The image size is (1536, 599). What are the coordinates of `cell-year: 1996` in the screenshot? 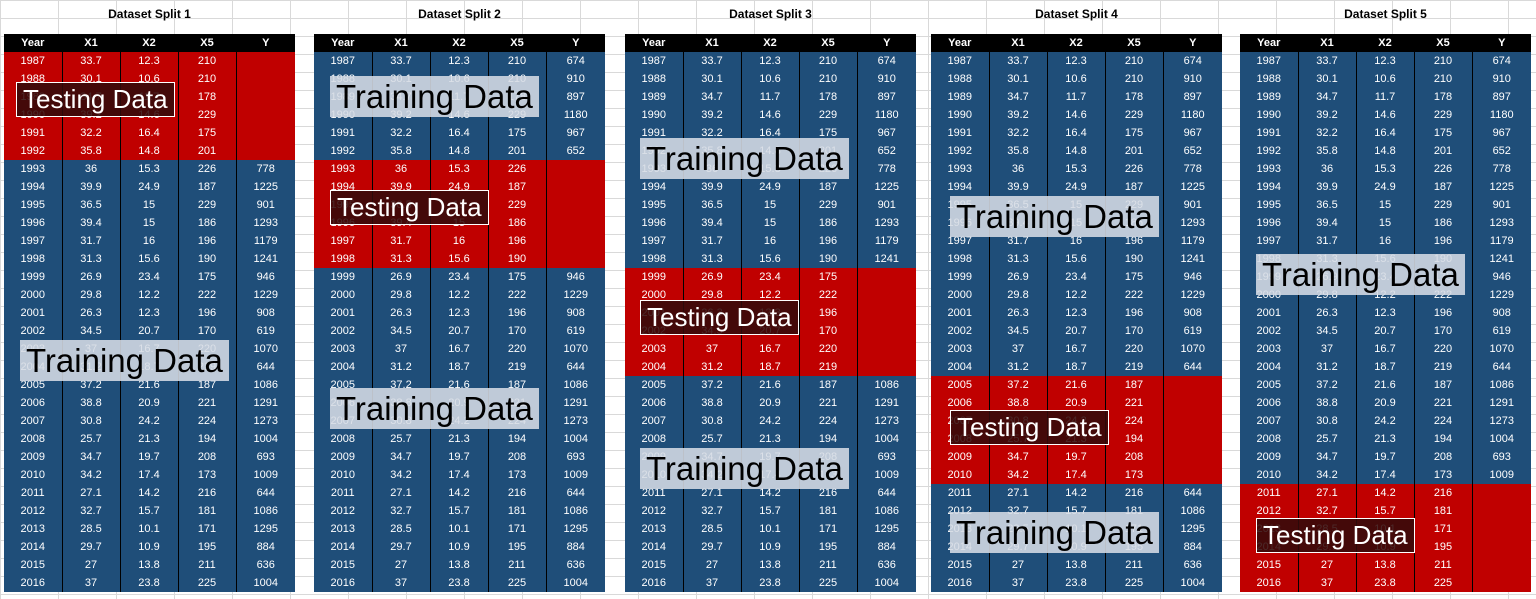 It's located at (1269, 223).